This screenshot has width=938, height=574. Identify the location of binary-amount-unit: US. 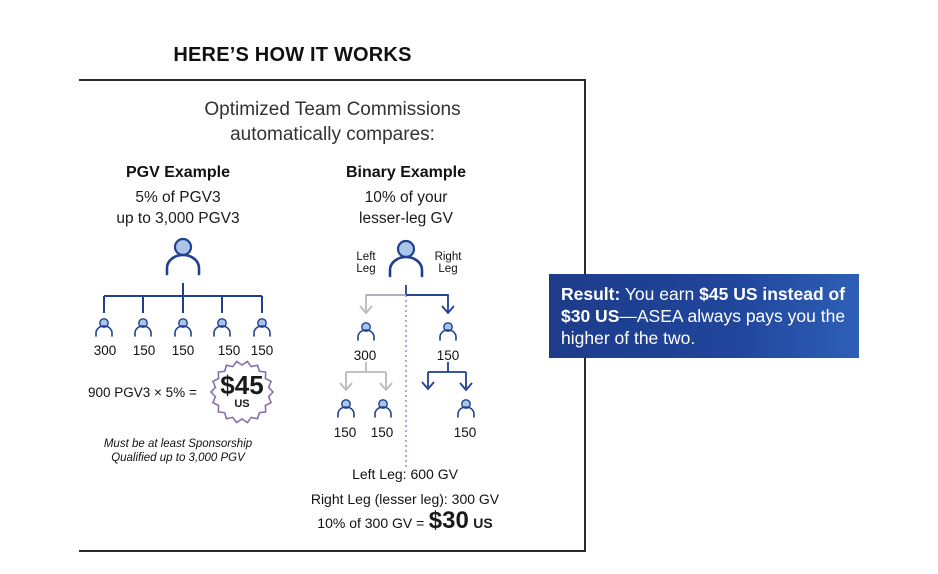
(483, 523).